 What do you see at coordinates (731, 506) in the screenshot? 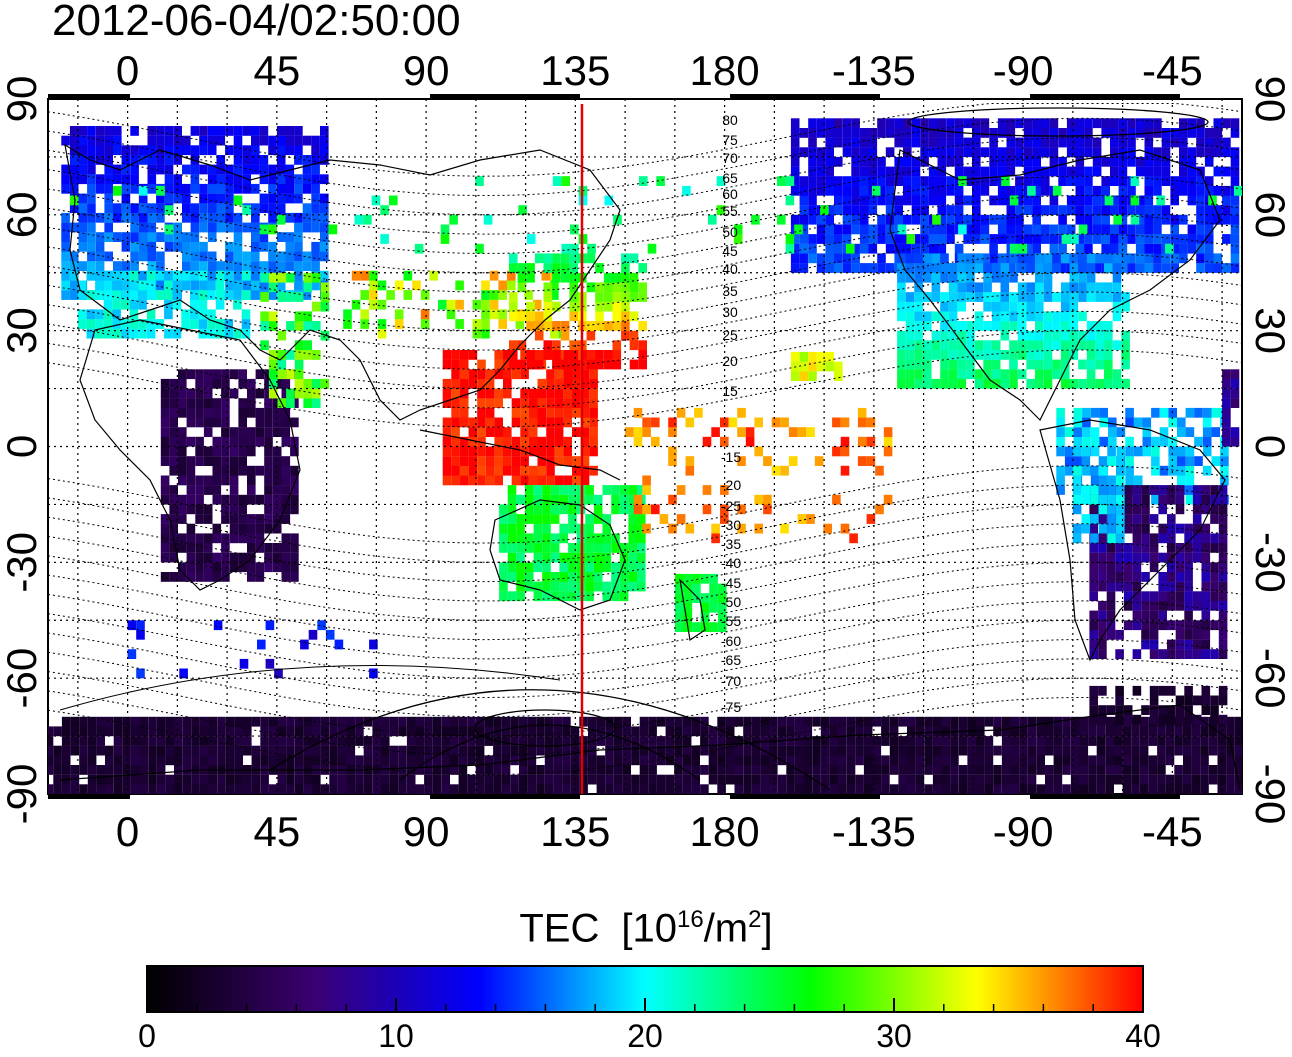
I see `mlat-label: -25` at bounding box center [731, 506].